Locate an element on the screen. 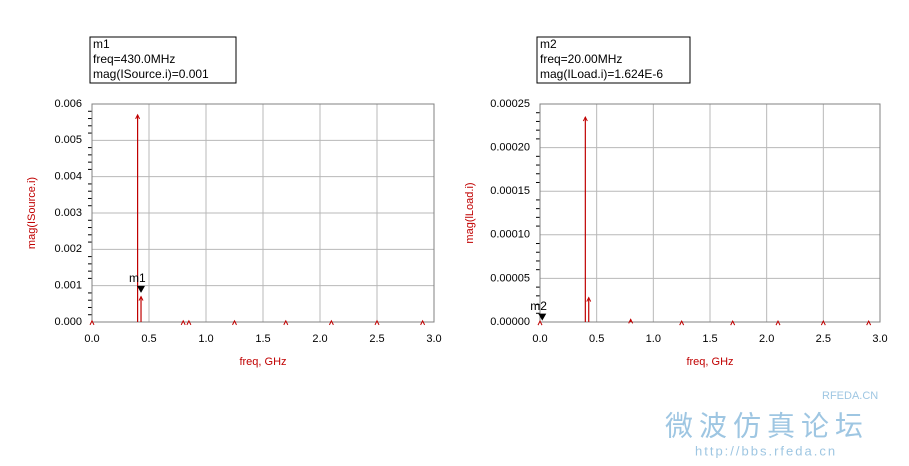 The width and height of the screenshot is (909, 466). marker-name: m1 is located at coordinates (101, 44).